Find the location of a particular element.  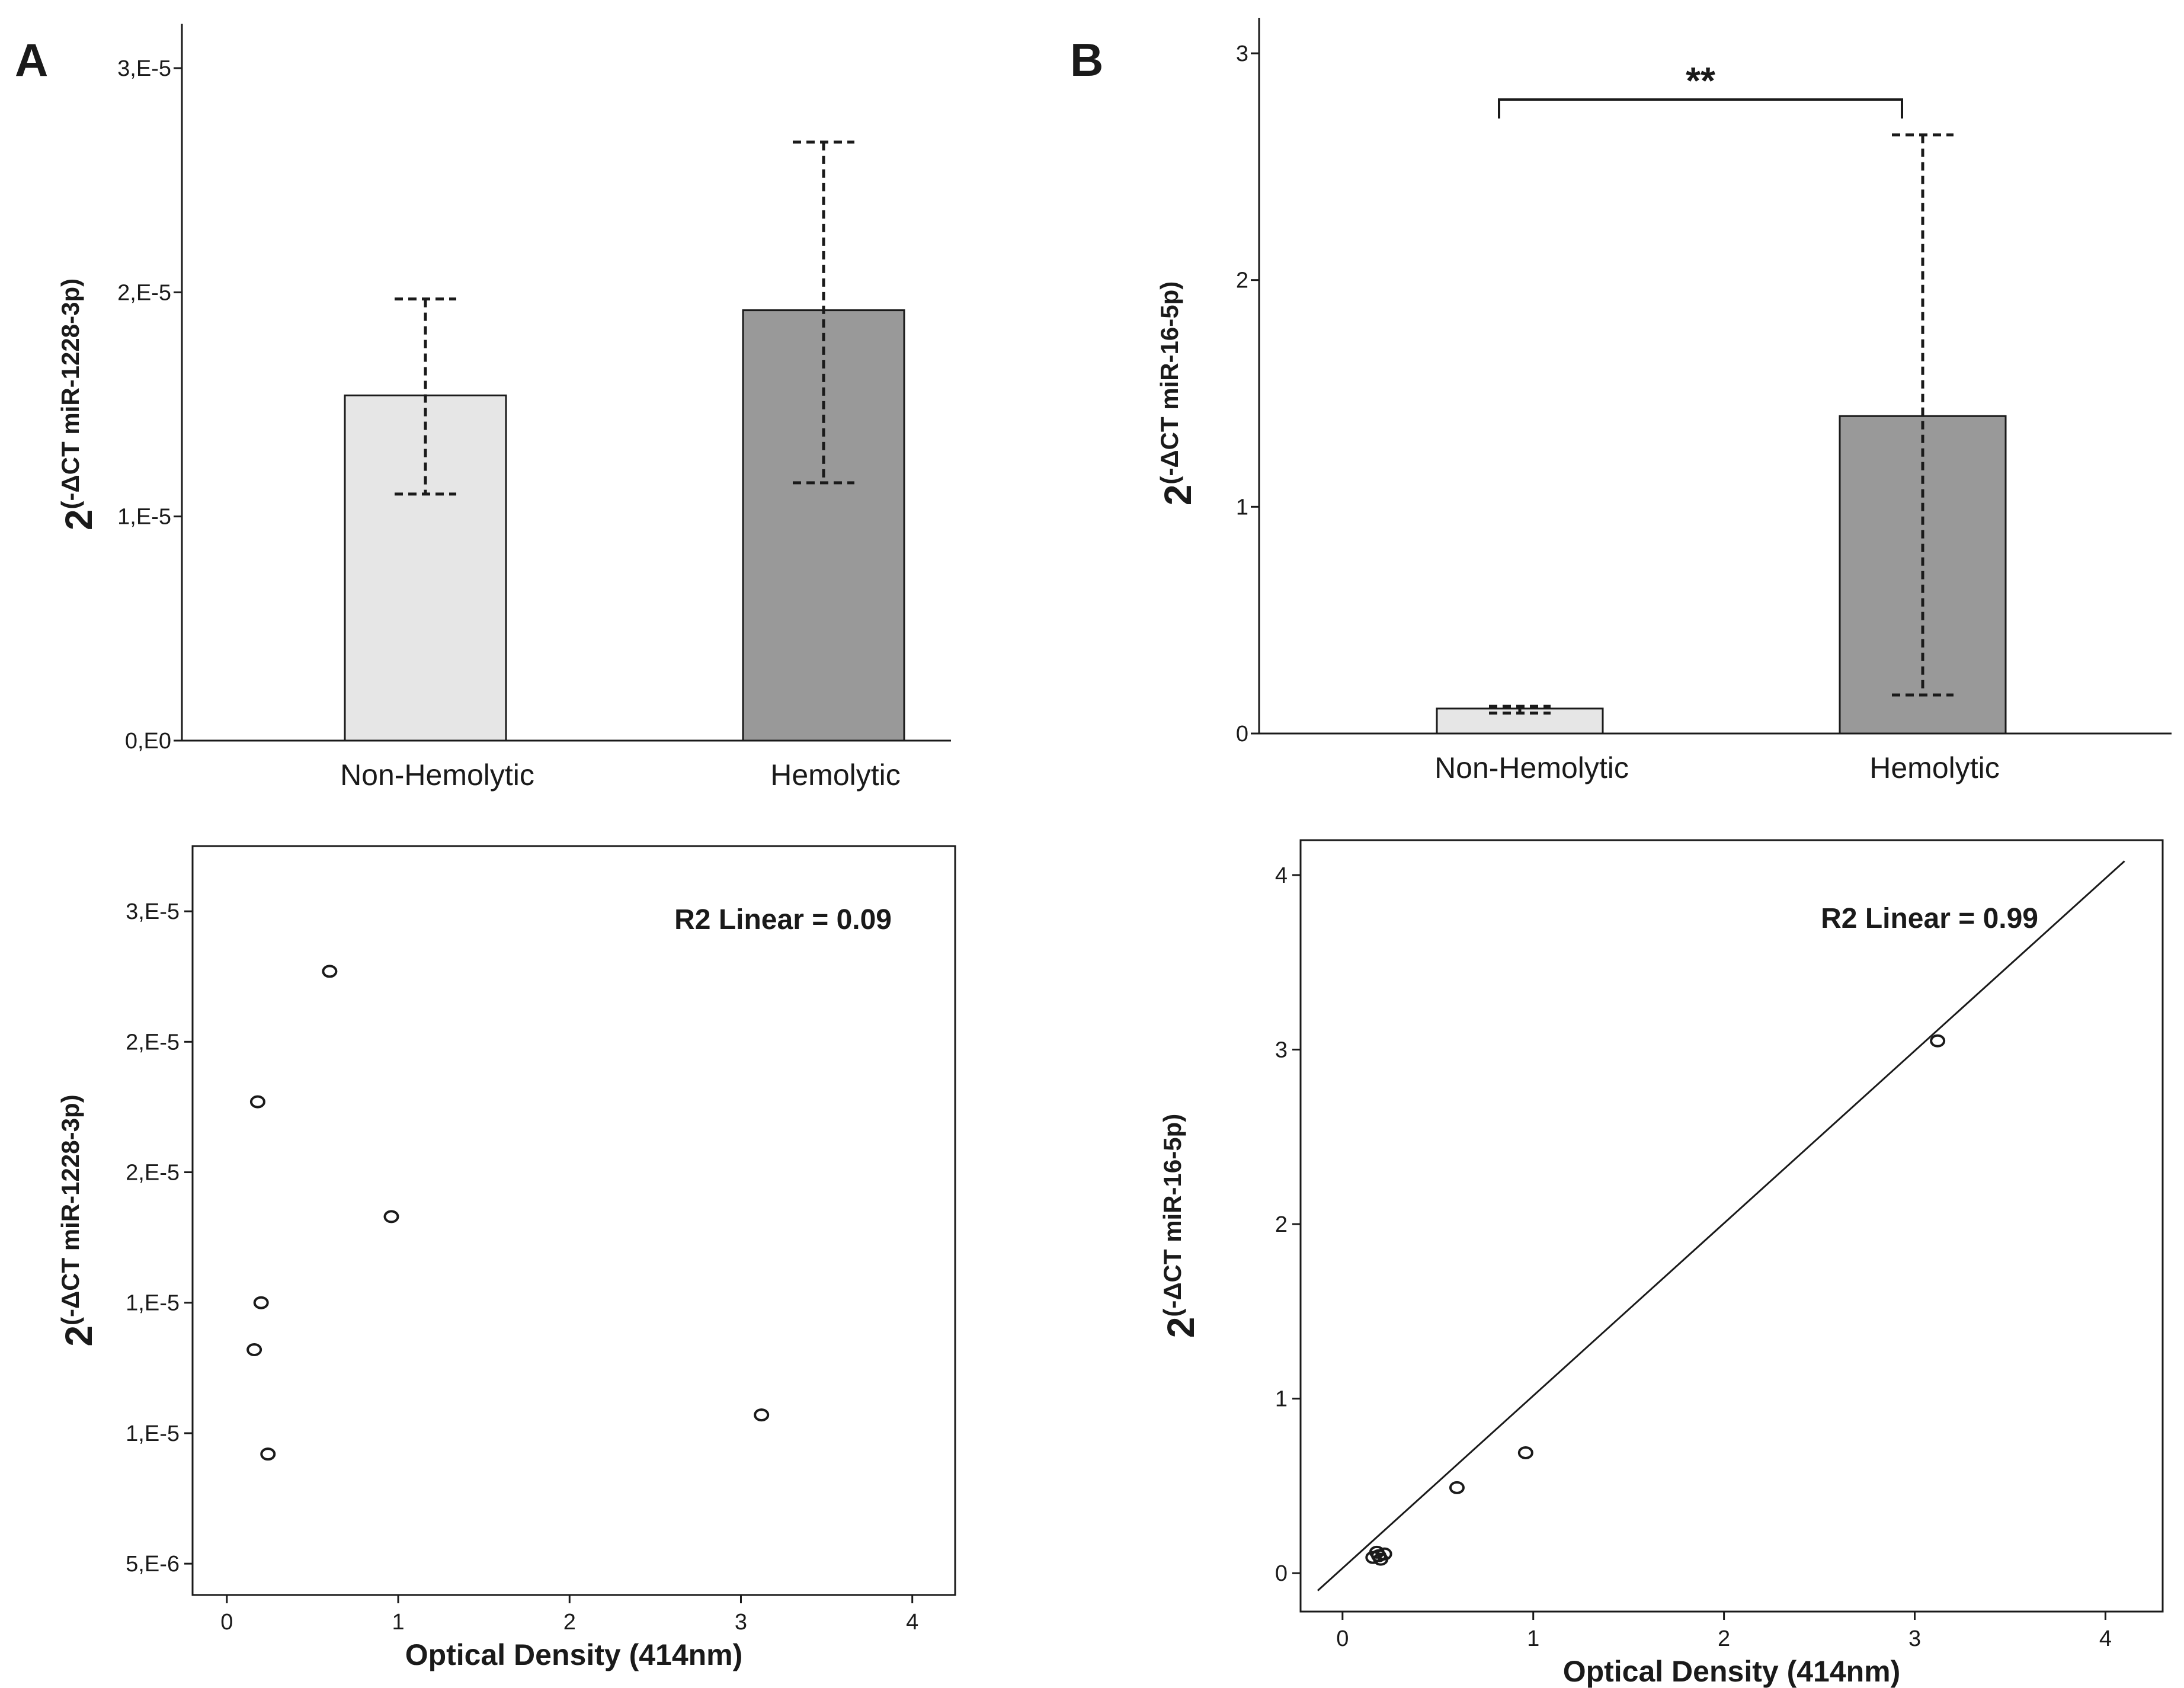

significance-bracket is located at coordinates (1700, 108).